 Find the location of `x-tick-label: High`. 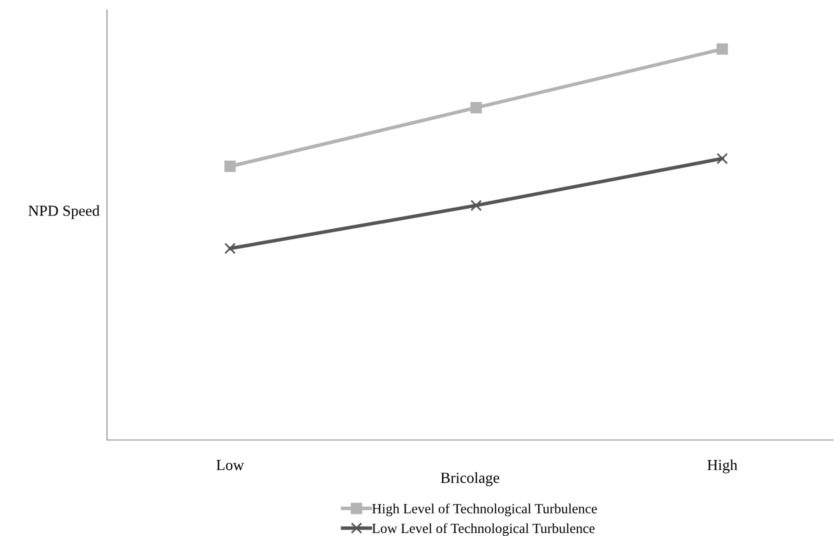

x-tick-label: High is located at coordinates (722, 466).